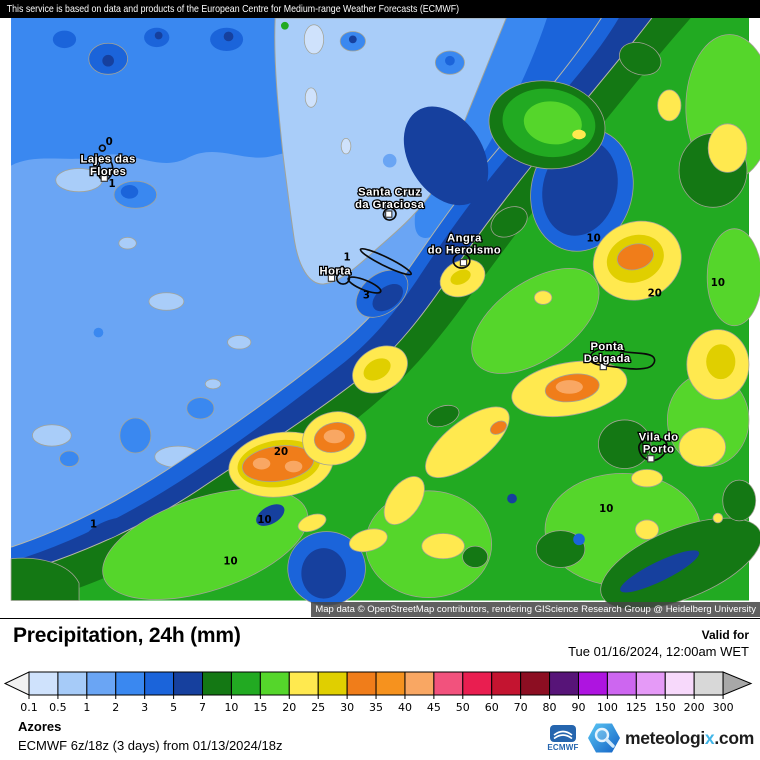 This screenshot has height=760, width=760. What do you see at coordinates (636, 707) in the screenshot?
I see `legend-tick-label: 125` at bounding box center [636, 707].